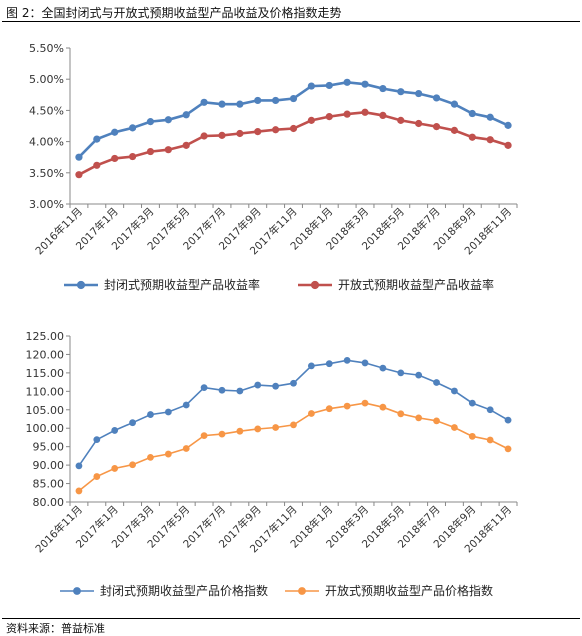 Image resolution: width=582 pixels, height=636 pixels. I want to click on figure-title: 图 2：全国封闭式与开放式预期收益型产品收益及价格指数走势, so click(174, 13).